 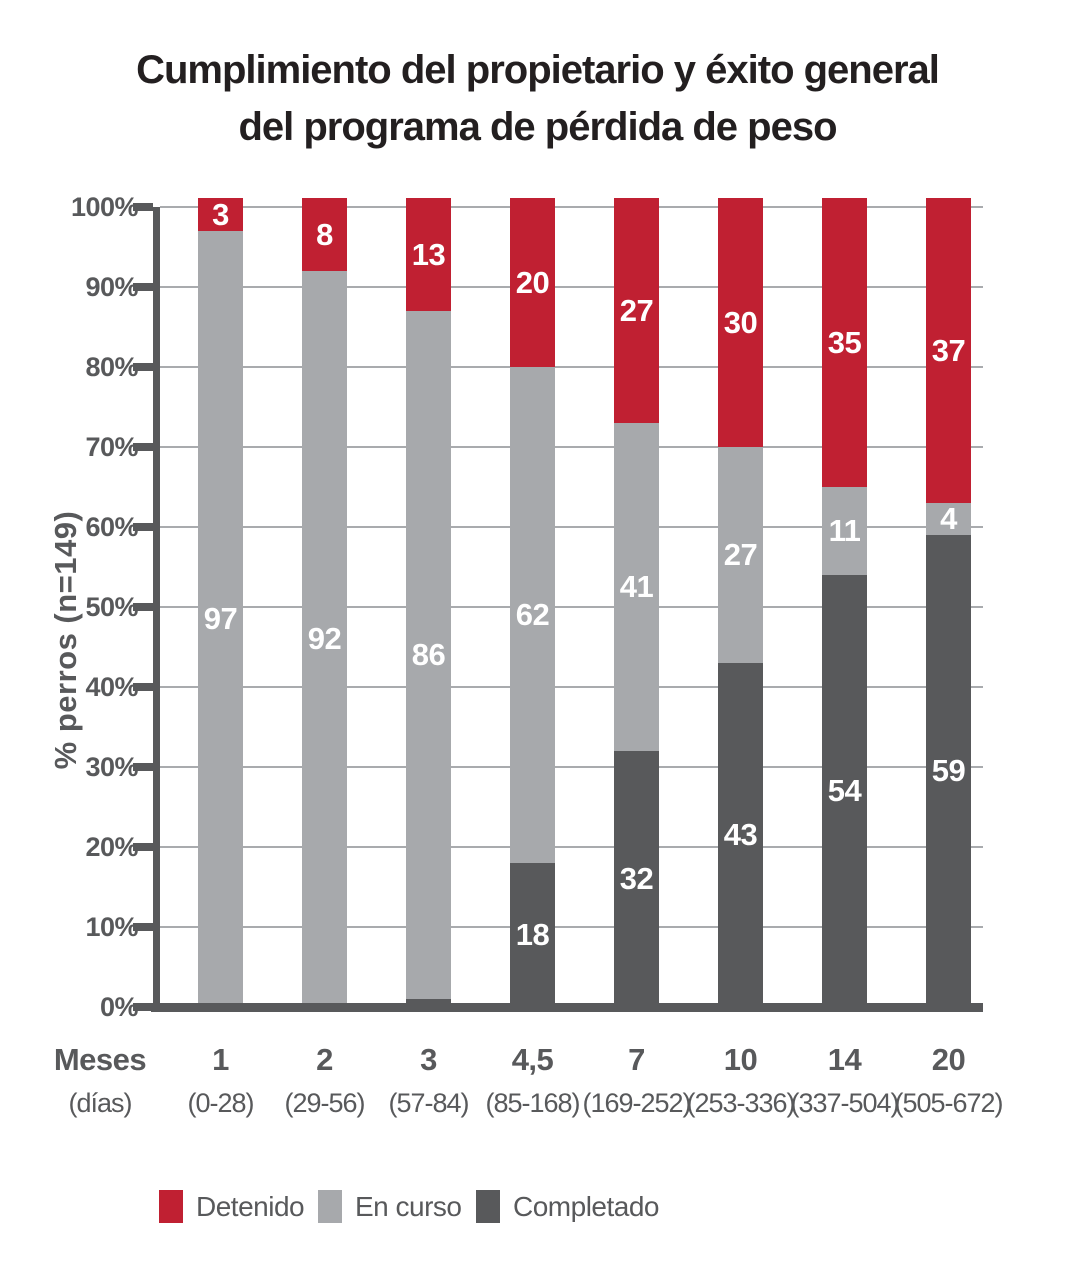 I want to click on segment-value-label: 30, so click(x=740, y=322).